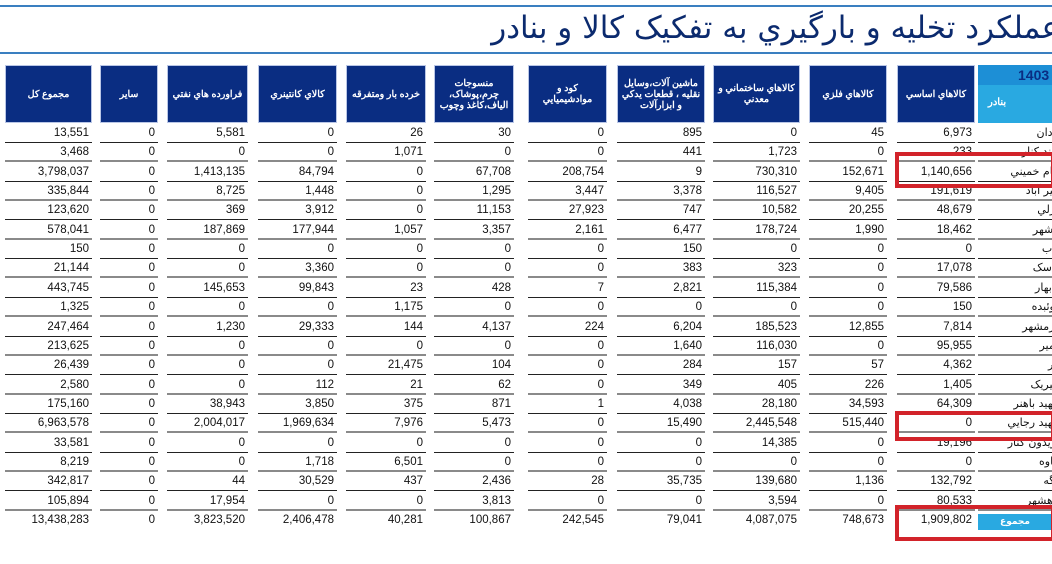 This screenshot has height=564, width=1052. I want to click on cell-grand-total: 21,144, so click(48, 268).